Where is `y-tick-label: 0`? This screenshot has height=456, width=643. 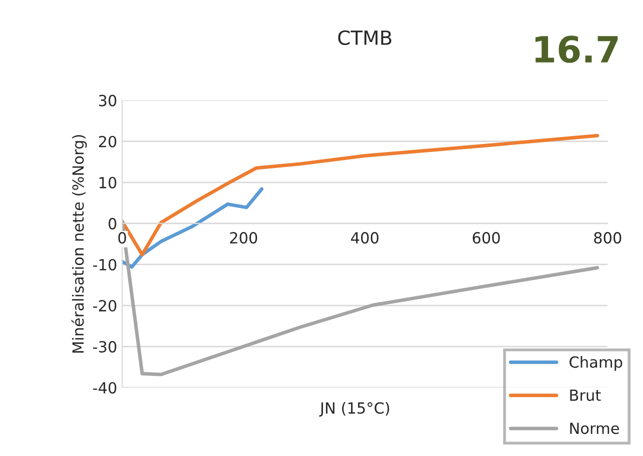
y-tick-label: 0 is located at coordinates (112, 224).